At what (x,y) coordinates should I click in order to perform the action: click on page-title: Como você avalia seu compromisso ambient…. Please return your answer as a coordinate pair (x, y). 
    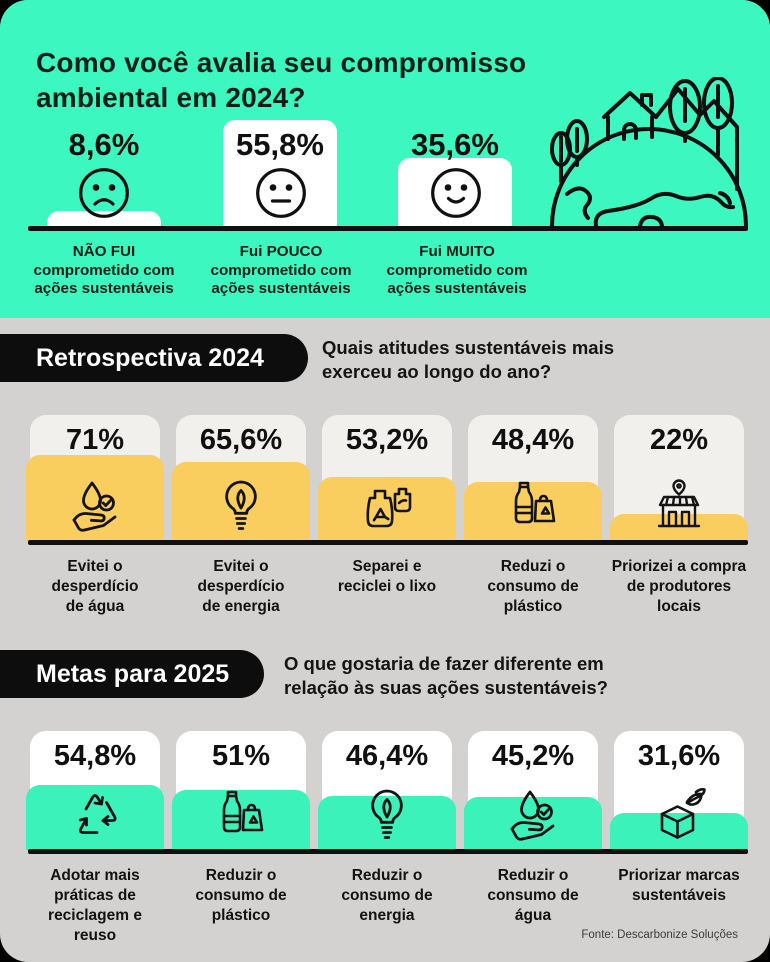
    Looking at the image, I should click on (281, 79).